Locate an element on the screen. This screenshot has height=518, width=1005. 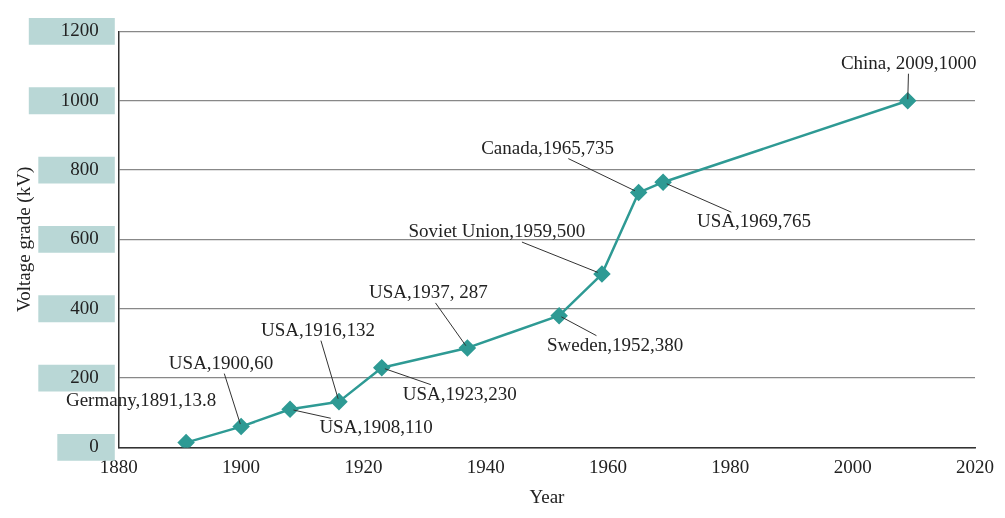
annotation: USA,1908,110 is located at coordinates (376, 427).